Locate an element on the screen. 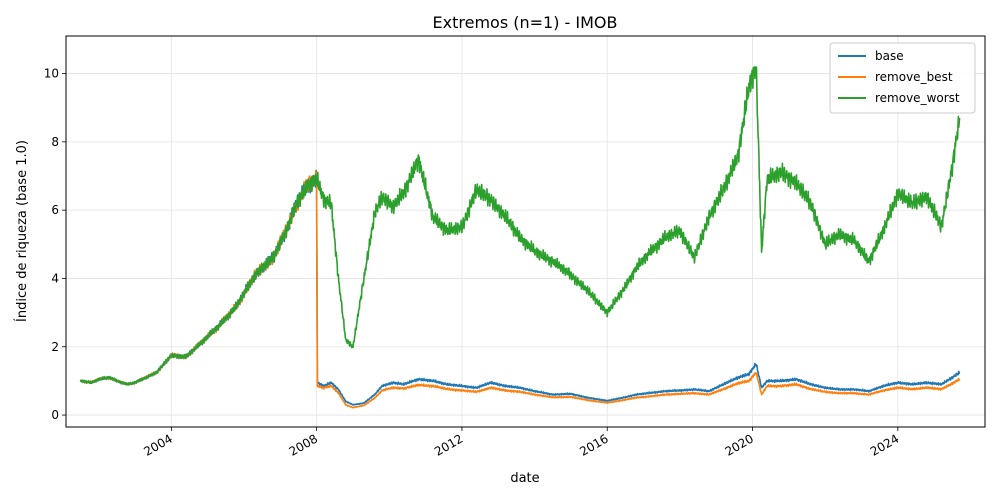  legend-label: remove_best is located at coordinates (914, 77).